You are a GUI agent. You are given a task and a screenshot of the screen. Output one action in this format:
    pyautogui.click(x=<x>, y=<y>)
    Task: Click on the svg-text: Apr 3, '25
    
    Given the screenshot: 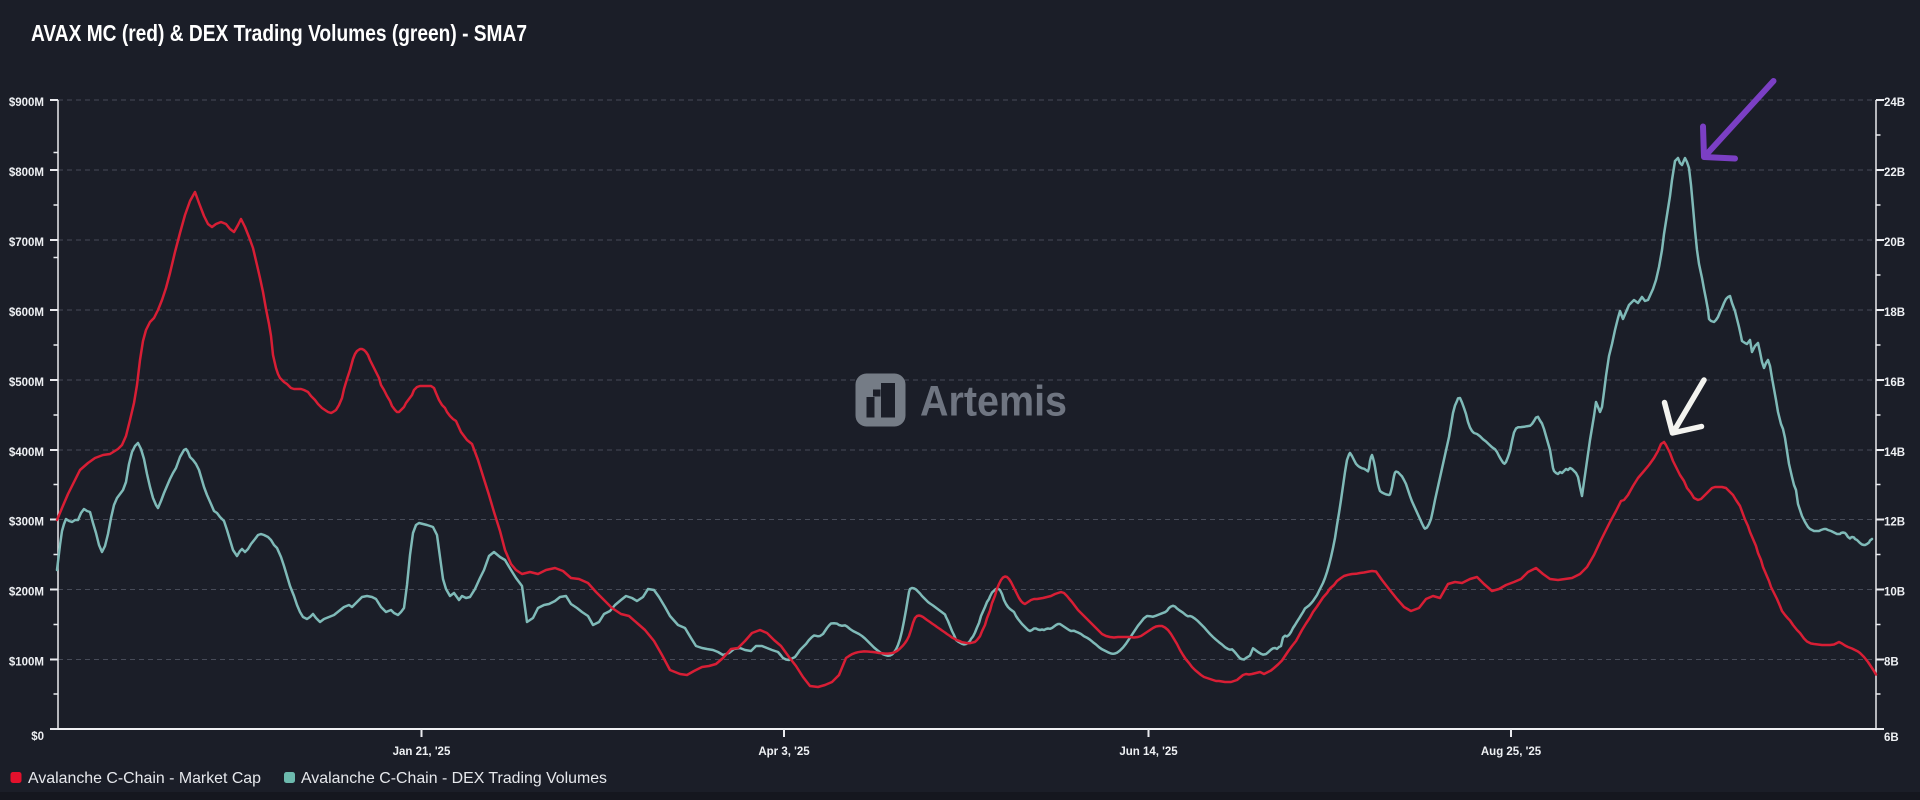 What is the action you would take?
    pyautogui.click(x=784, y=752)
    